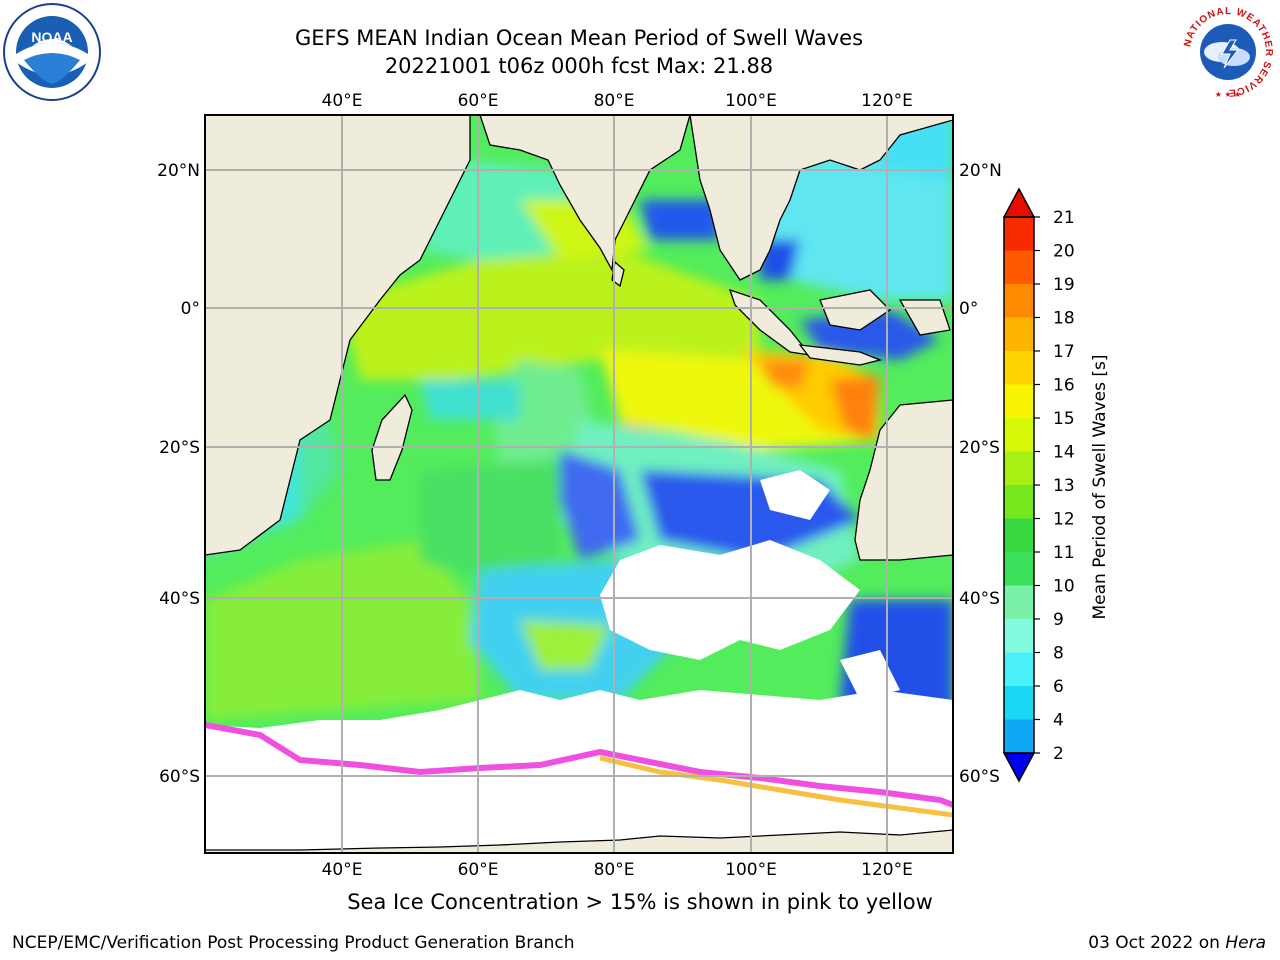 This screenshot has height=960, width=1280. What do you see at coordinates (1058, 620) in the screenshot?
I see `colorbar-tick-label: 9` at bounding box center [1058, 620].